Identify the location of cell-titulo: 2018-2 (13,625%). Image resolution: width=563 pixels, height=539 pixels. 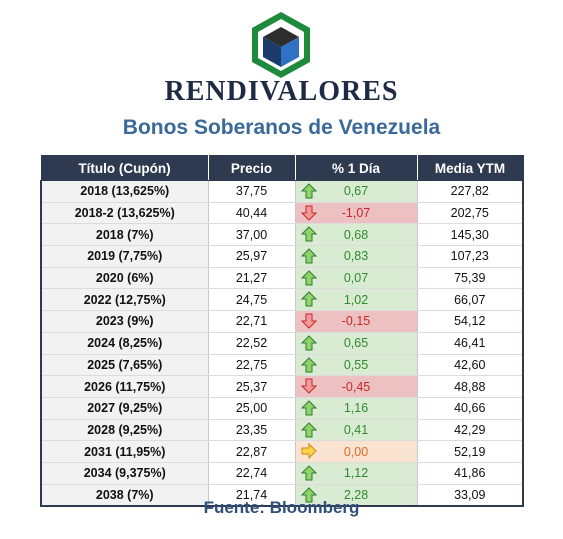
(124, 213).